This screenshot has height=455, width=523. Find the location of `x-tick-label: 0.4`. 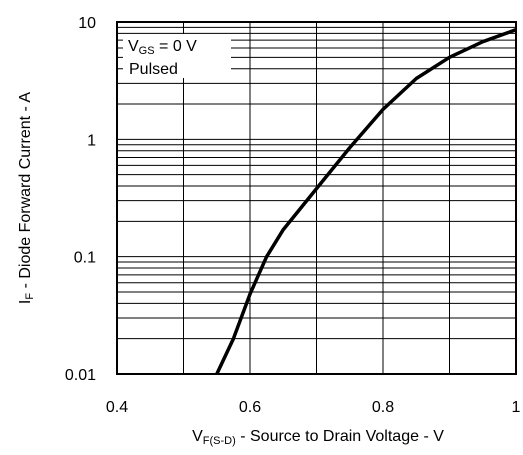

x-tick-label: 0.4 is located at coordinates (117, 407).